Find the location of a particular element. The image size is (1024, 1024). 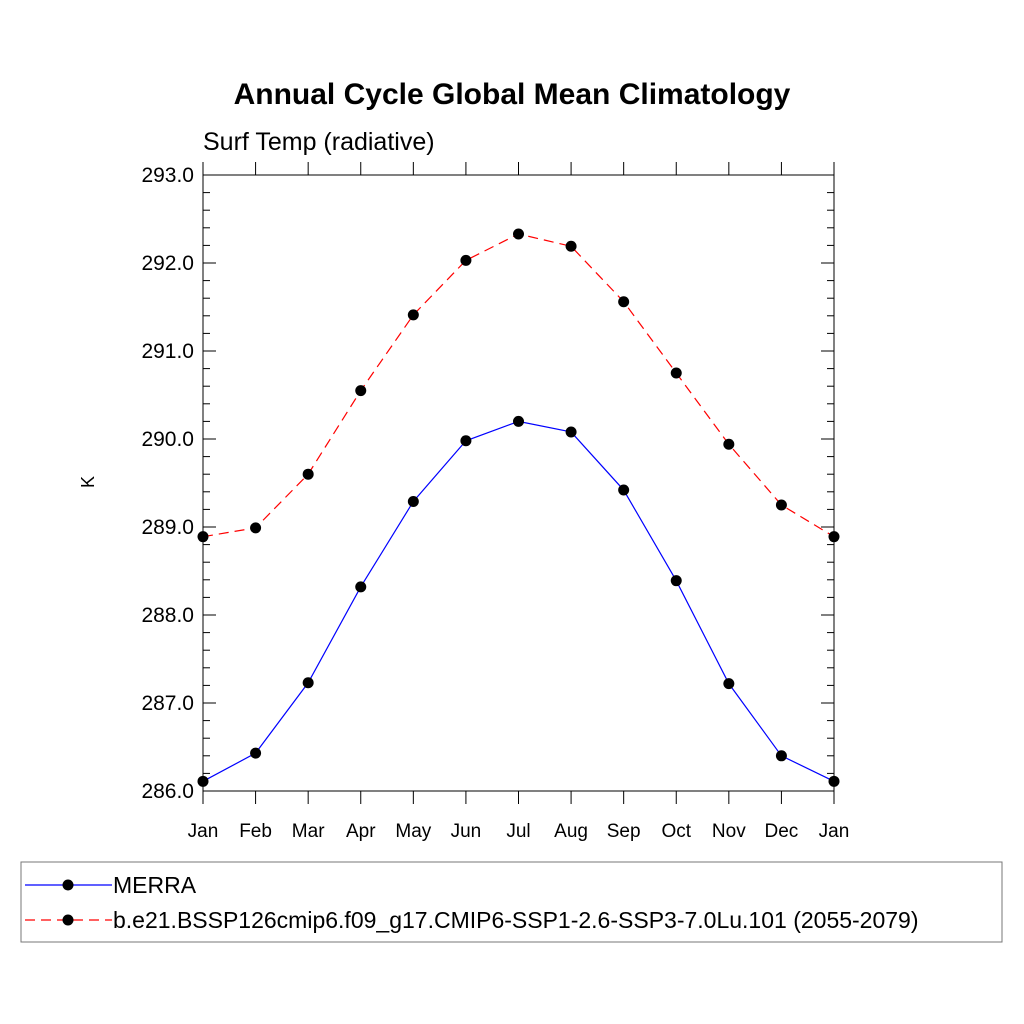

legend-box is located at coordinates (511, 902).